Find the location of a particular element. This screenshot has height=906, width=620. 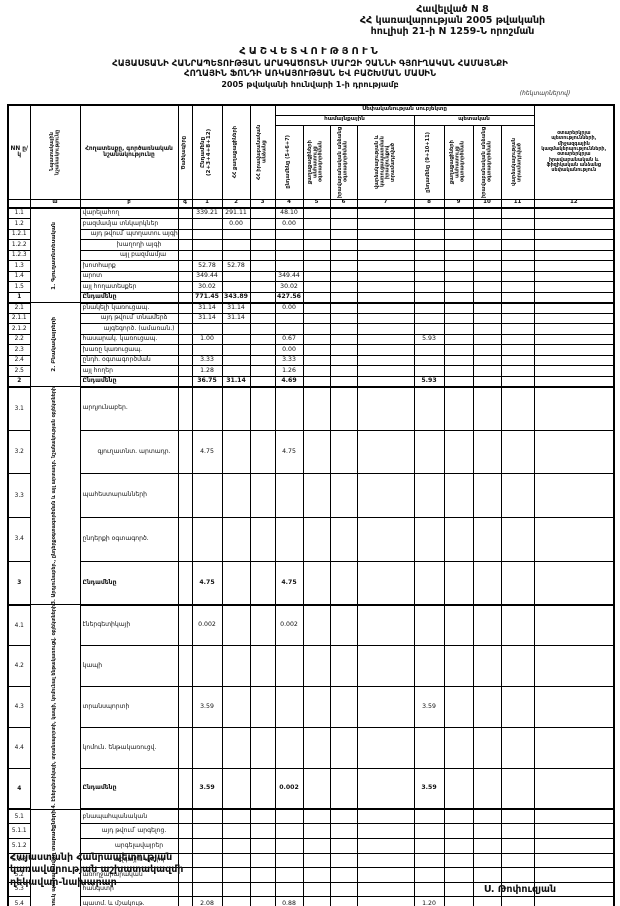

value-cell: 0.002 is located at coordinates (289, 625).